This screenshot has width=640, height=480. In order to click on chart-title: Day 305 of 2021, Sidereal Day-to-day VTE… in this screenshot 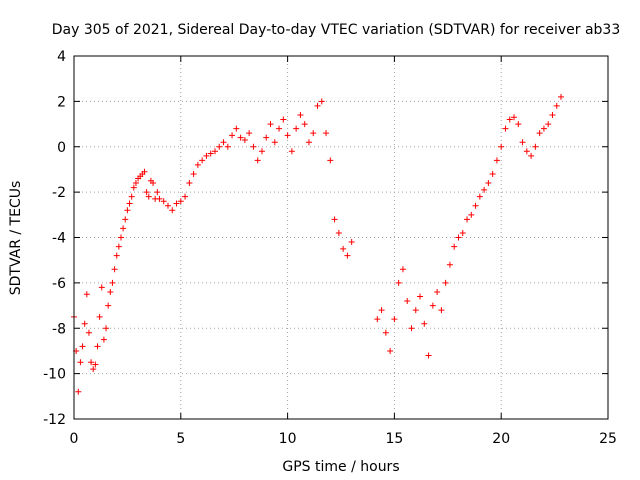, I will do `click(336, 30)`.